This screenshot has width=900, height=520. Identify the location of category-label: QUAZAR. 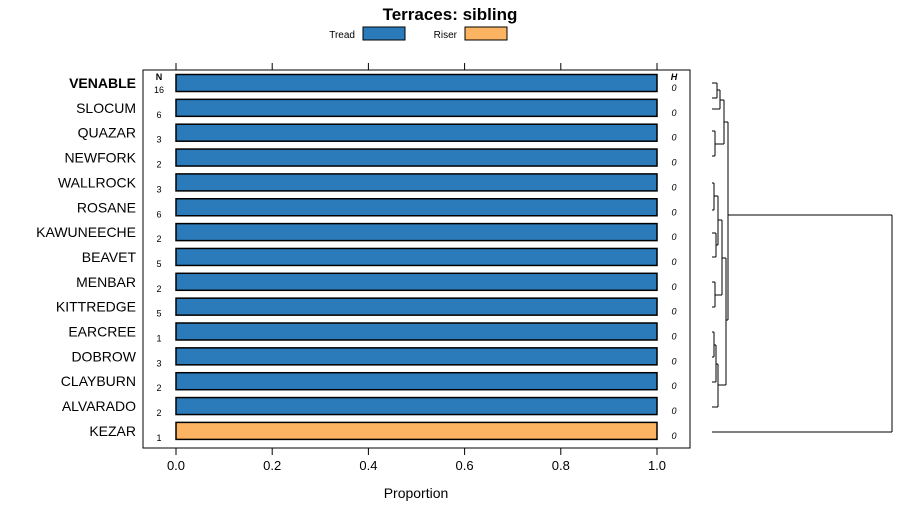
(107, 133).